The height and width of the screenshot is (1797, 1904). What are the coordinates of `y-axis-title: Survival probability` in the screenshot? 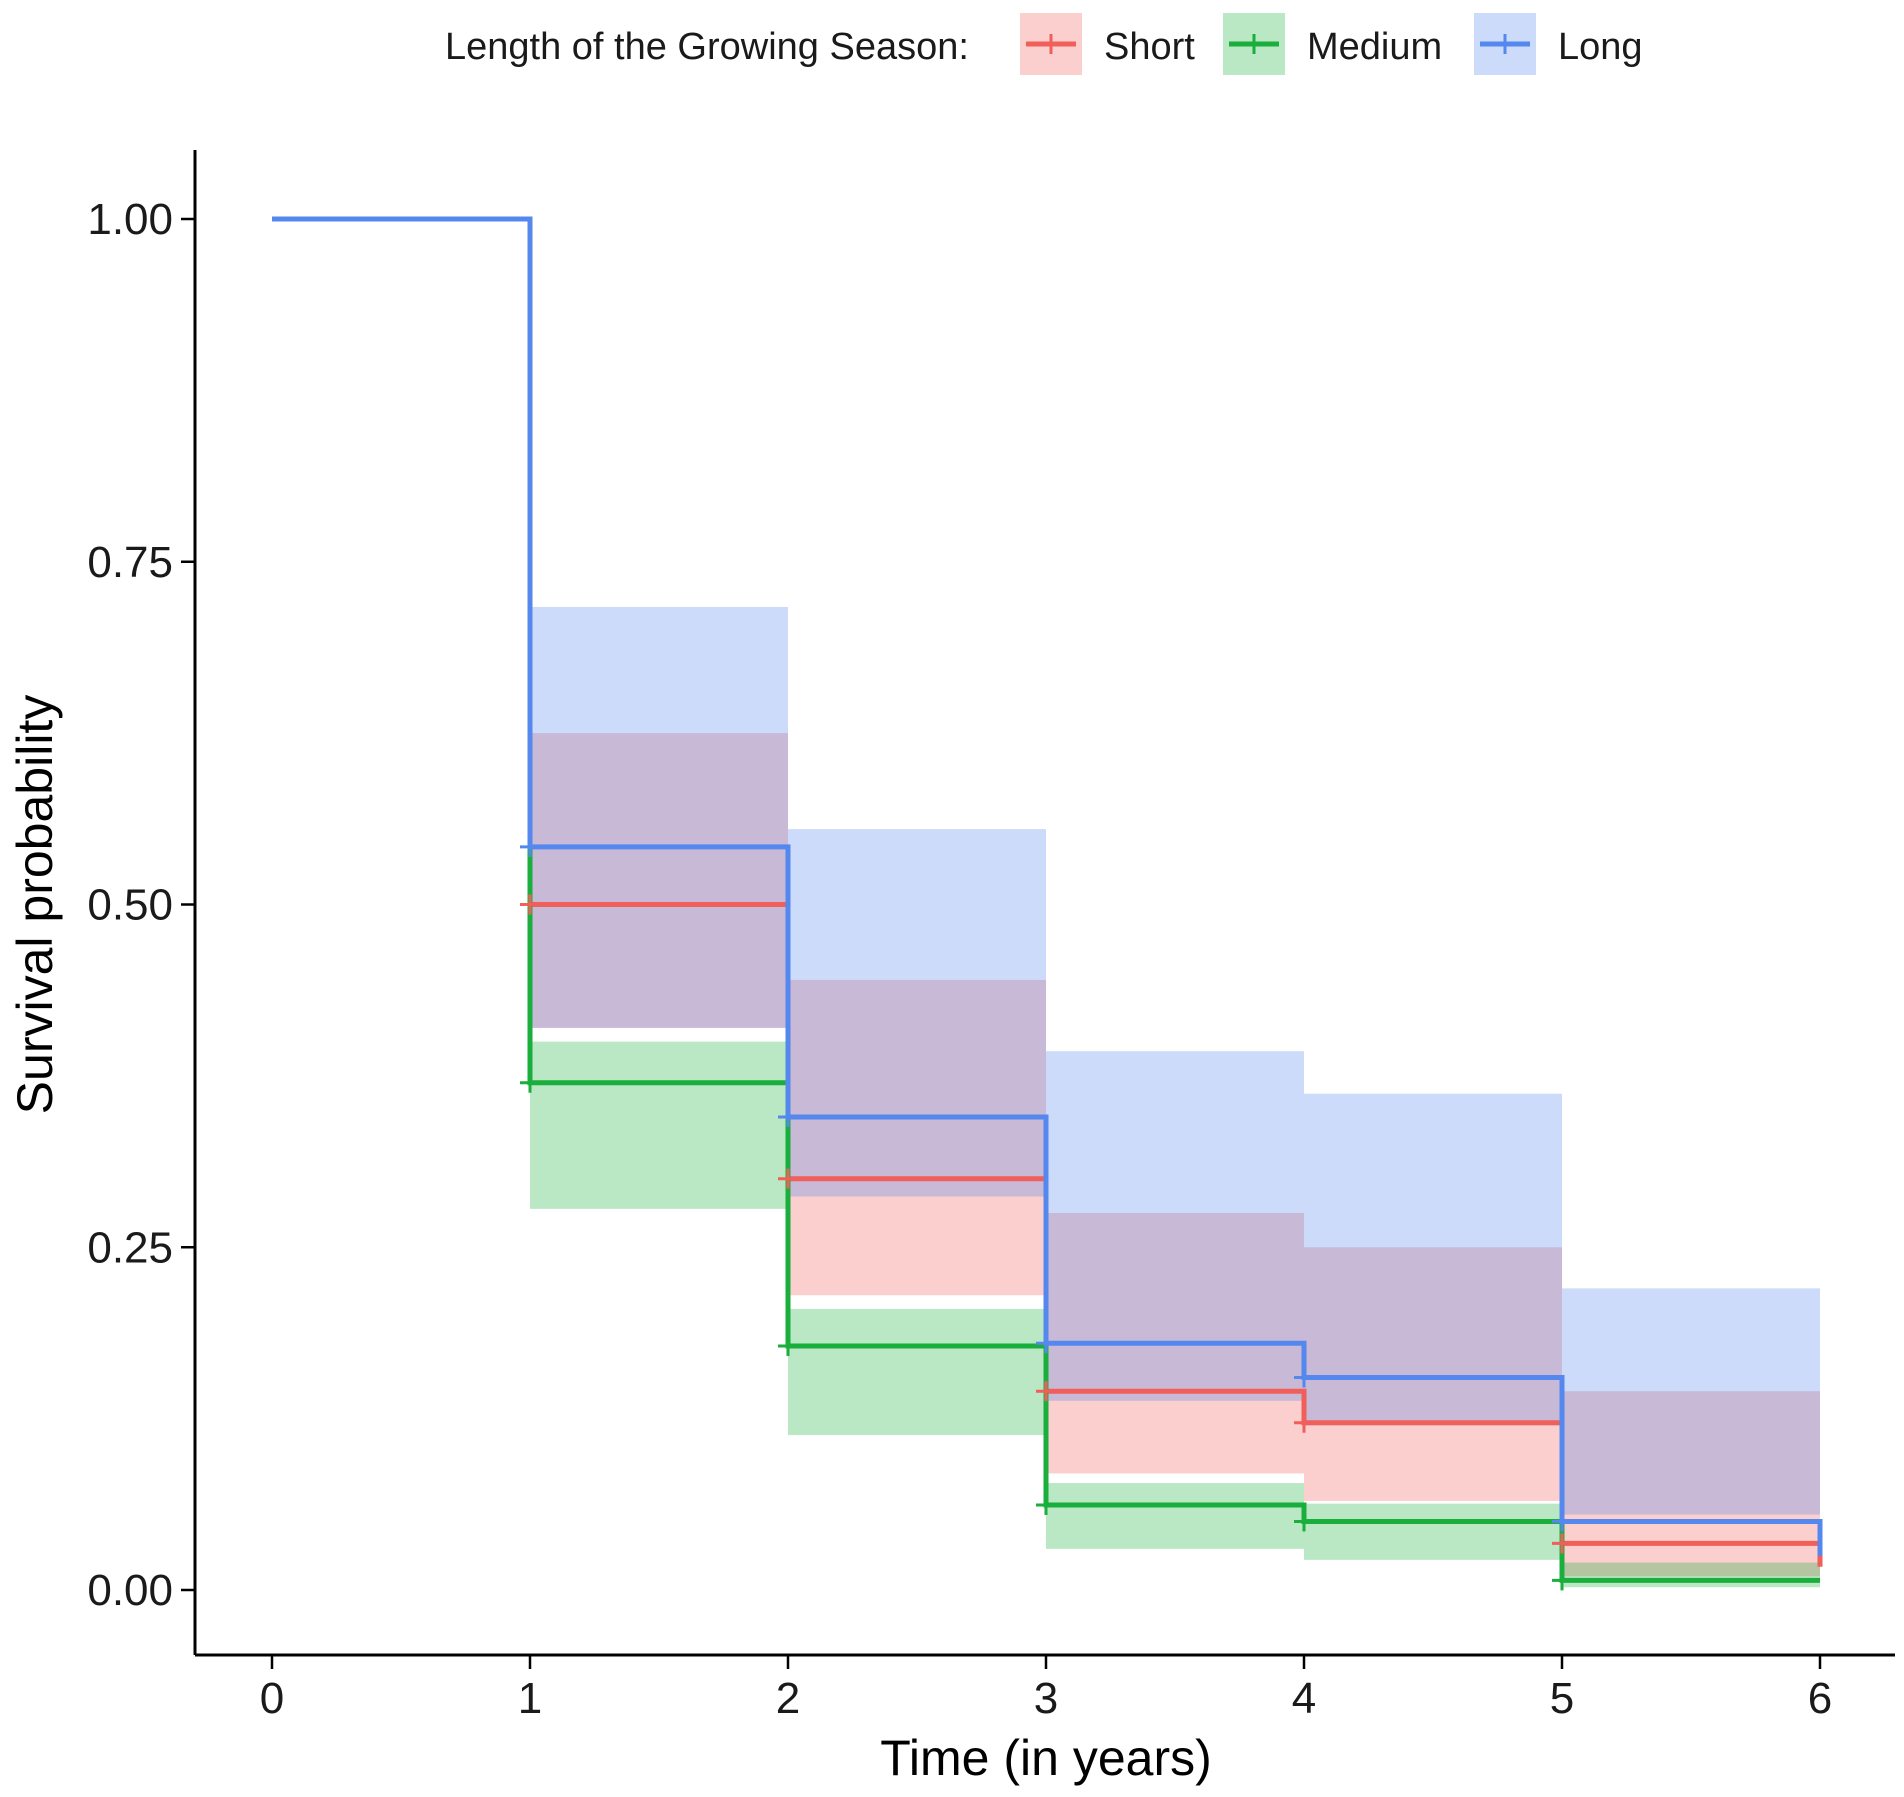 It's located at (35, 905).